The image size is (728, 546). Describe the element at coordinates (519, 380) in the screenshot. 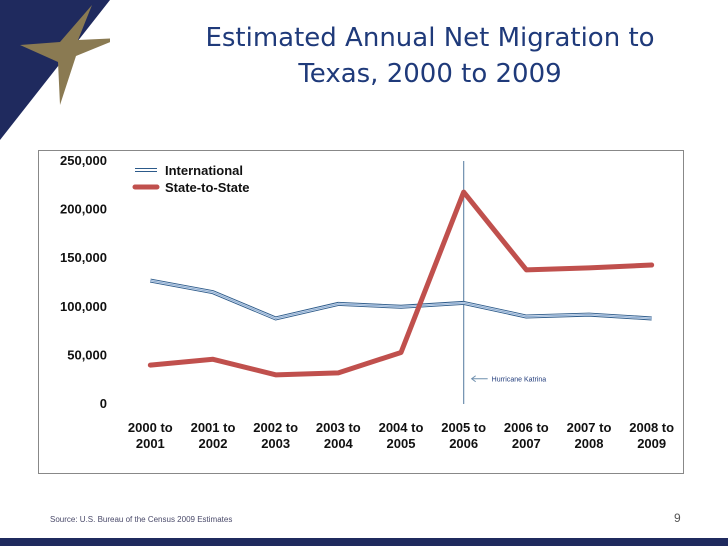

I see `annotation-label: Hurricane Katrina` at that location.